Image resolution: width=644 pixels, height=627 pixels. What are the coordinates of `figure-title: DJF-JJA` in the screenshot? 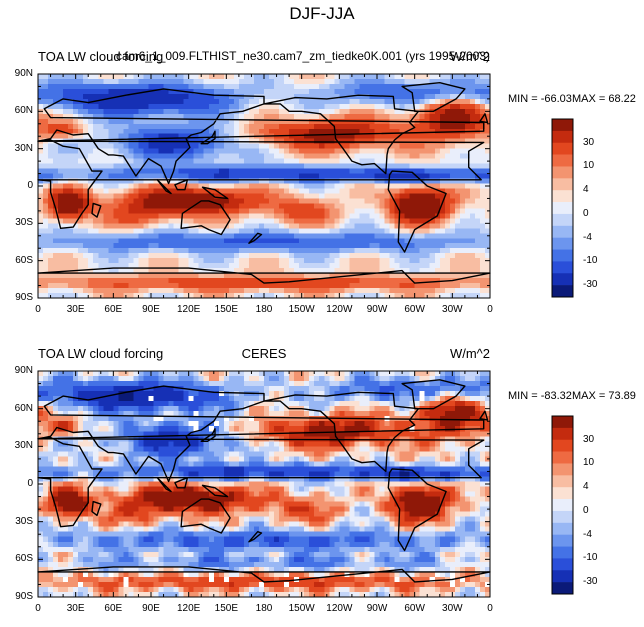 It's located at (322, 13).